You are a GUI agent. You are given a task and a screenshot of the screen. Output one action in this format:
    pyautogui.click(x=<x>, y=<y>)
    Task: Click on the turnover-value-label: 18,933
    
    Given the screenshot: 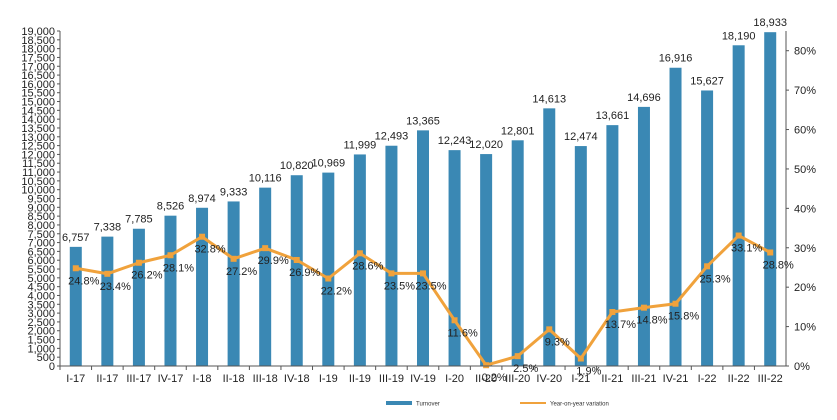 What is the action you would take?
    pyautogui.click(x=770, y=23)
    